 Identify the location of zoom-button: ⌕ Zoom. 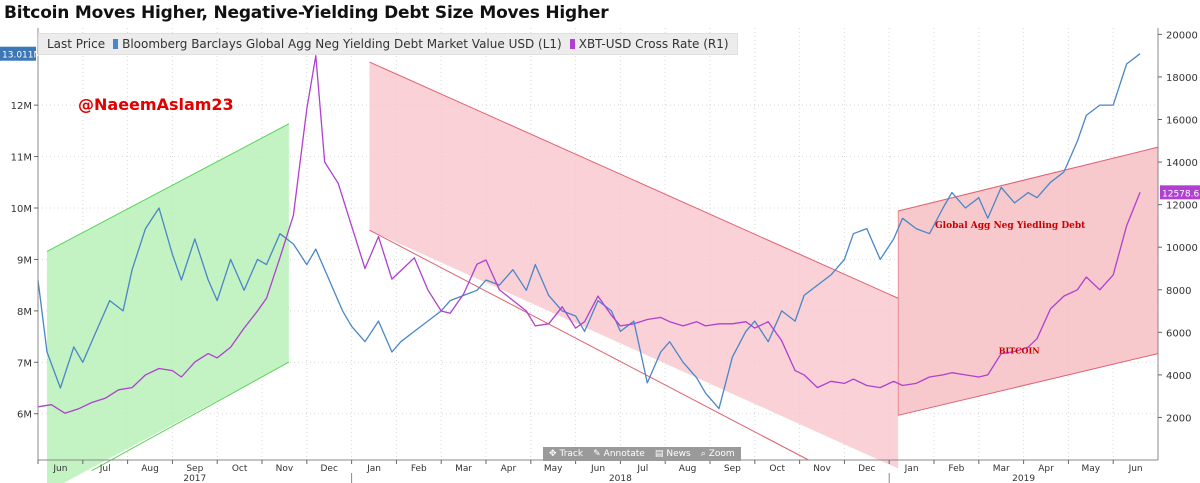
(718, 454).